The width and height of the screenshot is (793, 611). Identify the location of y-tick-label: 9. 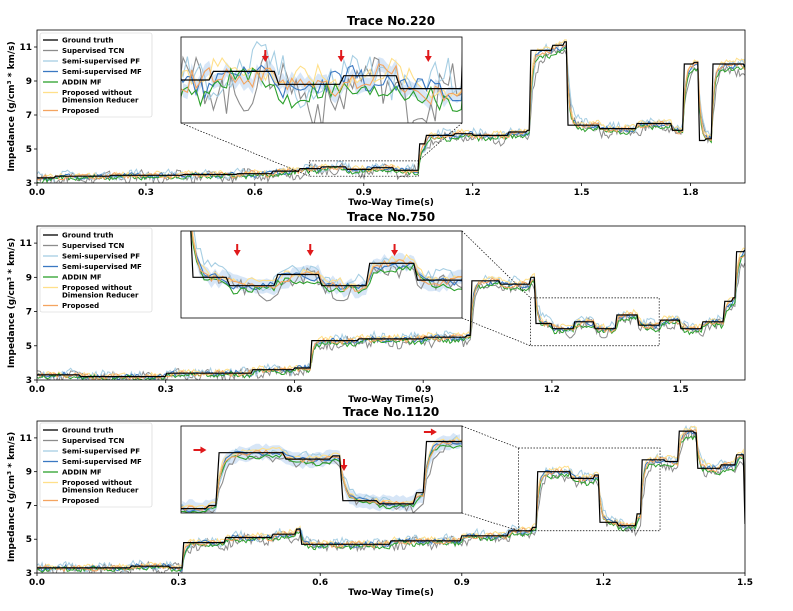
(29, 473).